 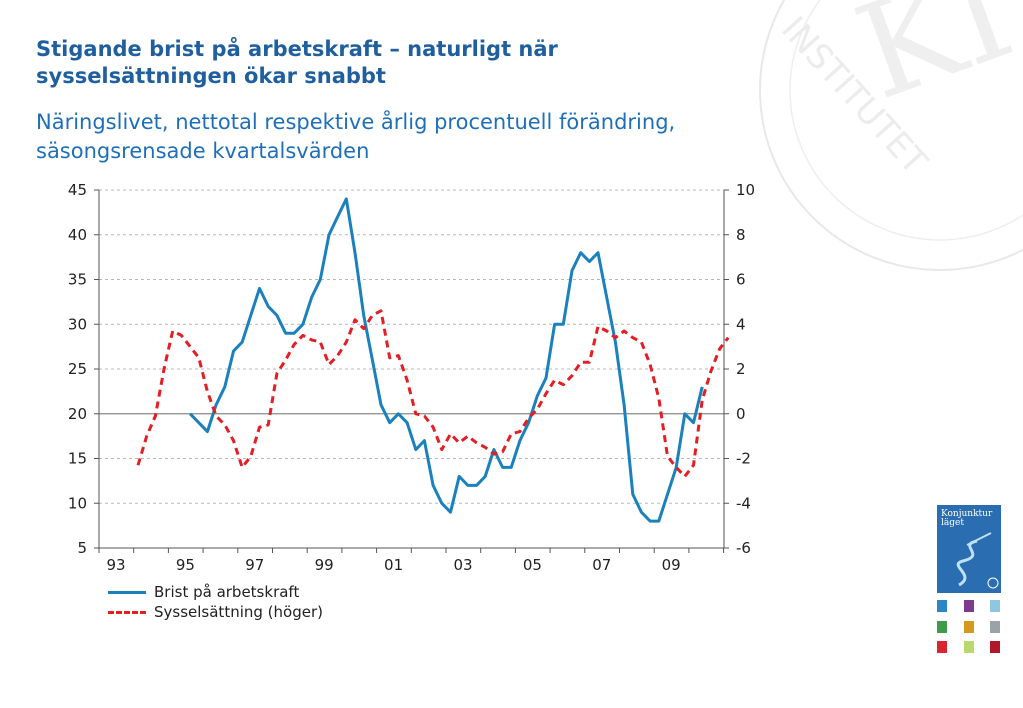 I want to click on x-tick-label: 95, so click(x=185, y=565).